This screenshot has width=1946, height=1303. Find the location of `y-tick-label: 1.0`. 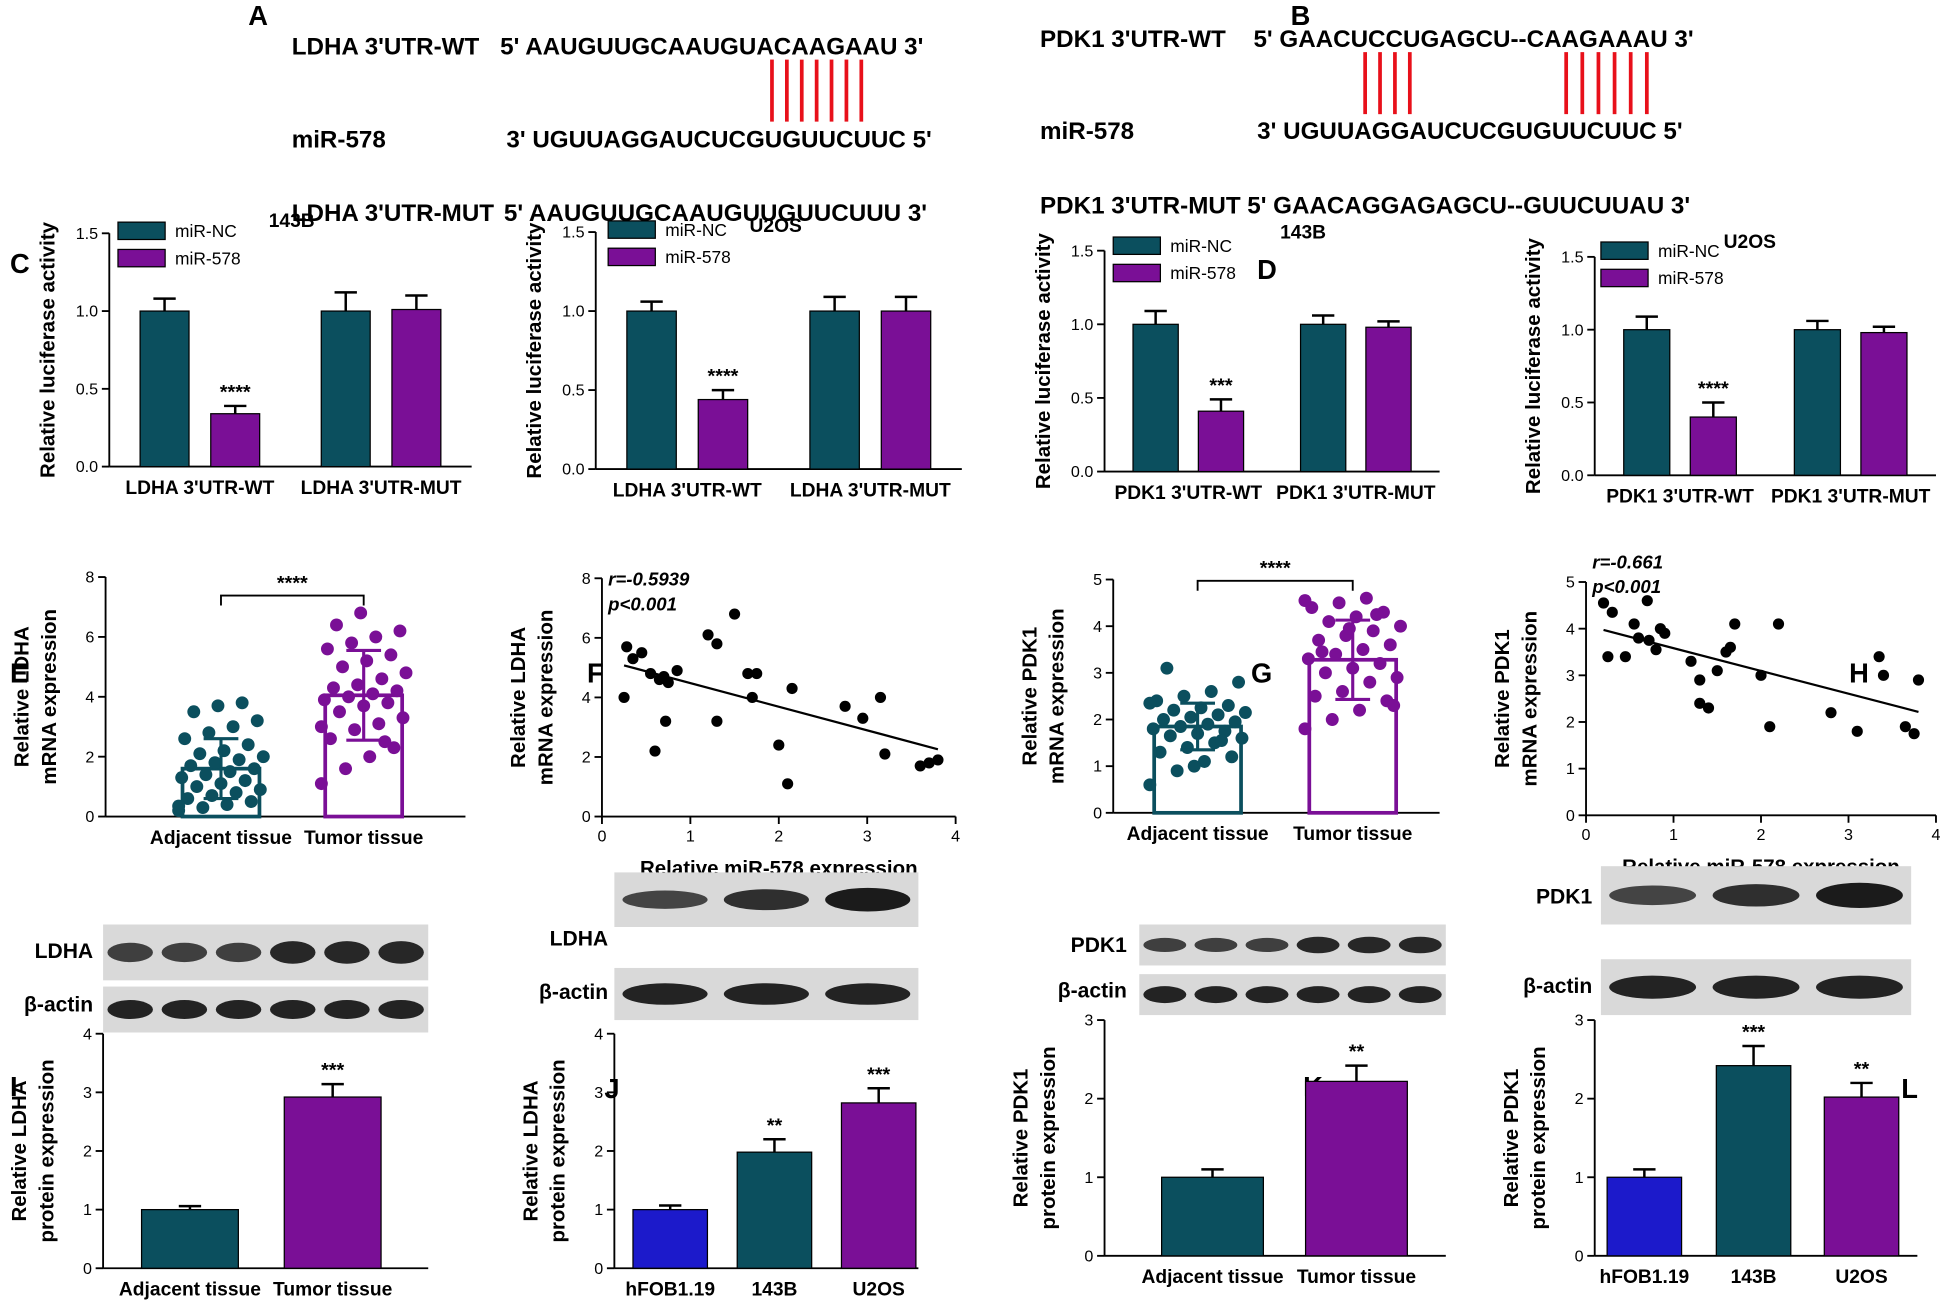

y-tick-label: 1.0 is located at coordinates (87, 312).